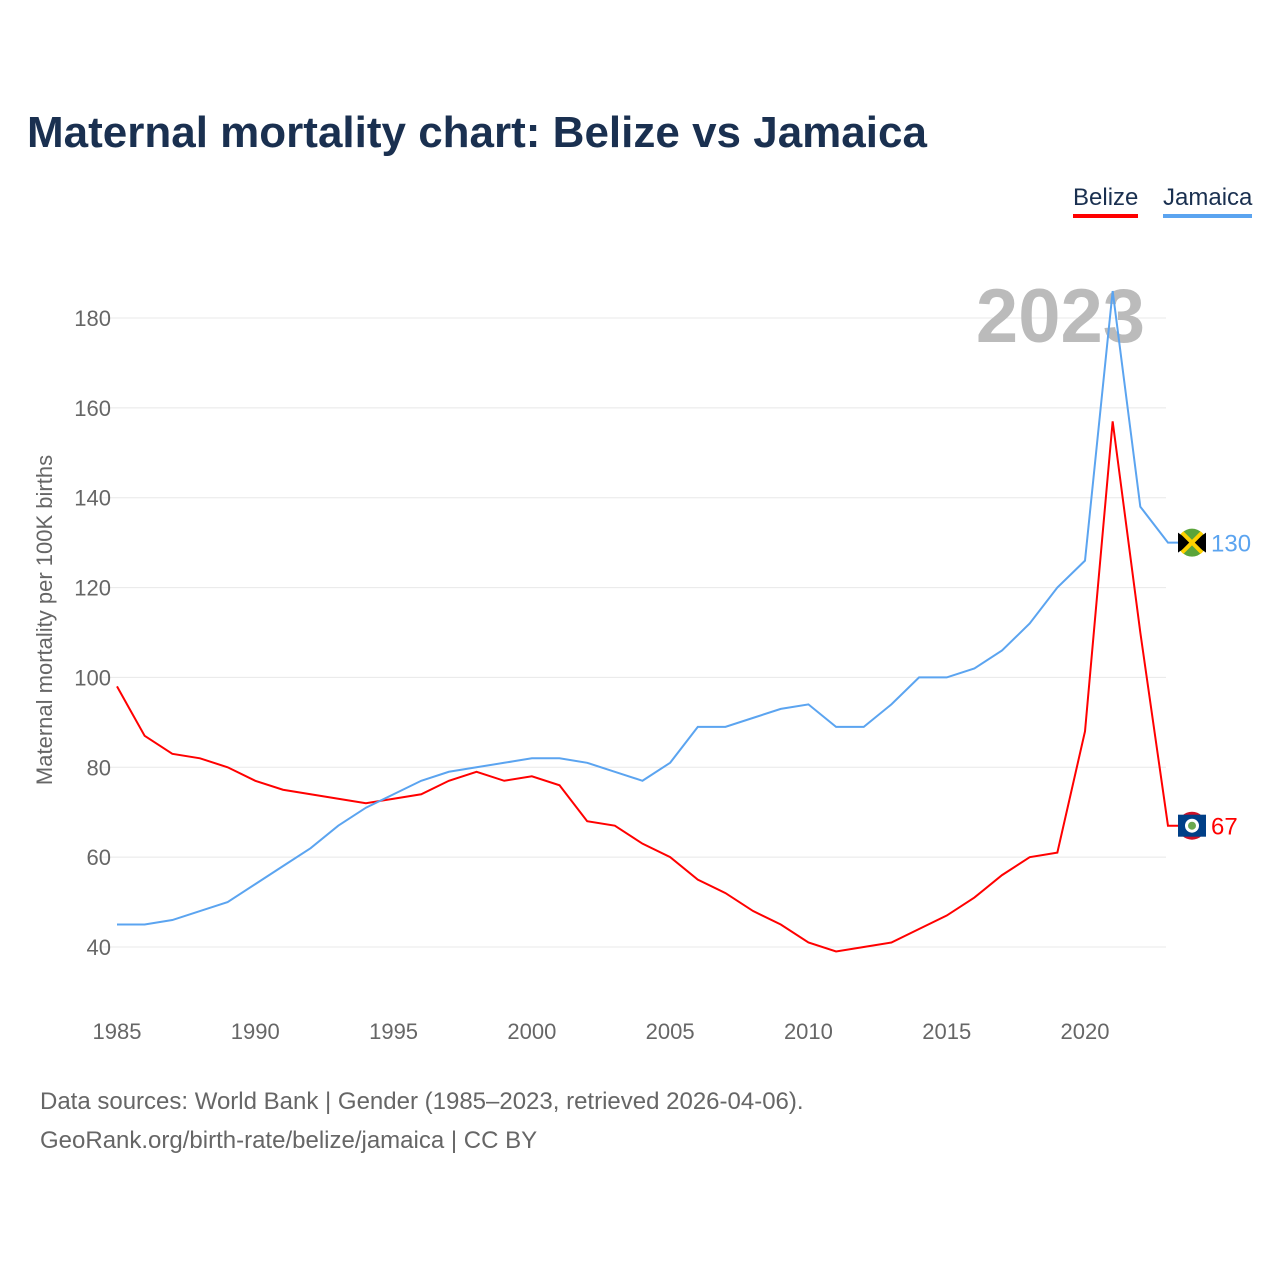  I want to click on y-tick-label: 40, so click(99, 947).